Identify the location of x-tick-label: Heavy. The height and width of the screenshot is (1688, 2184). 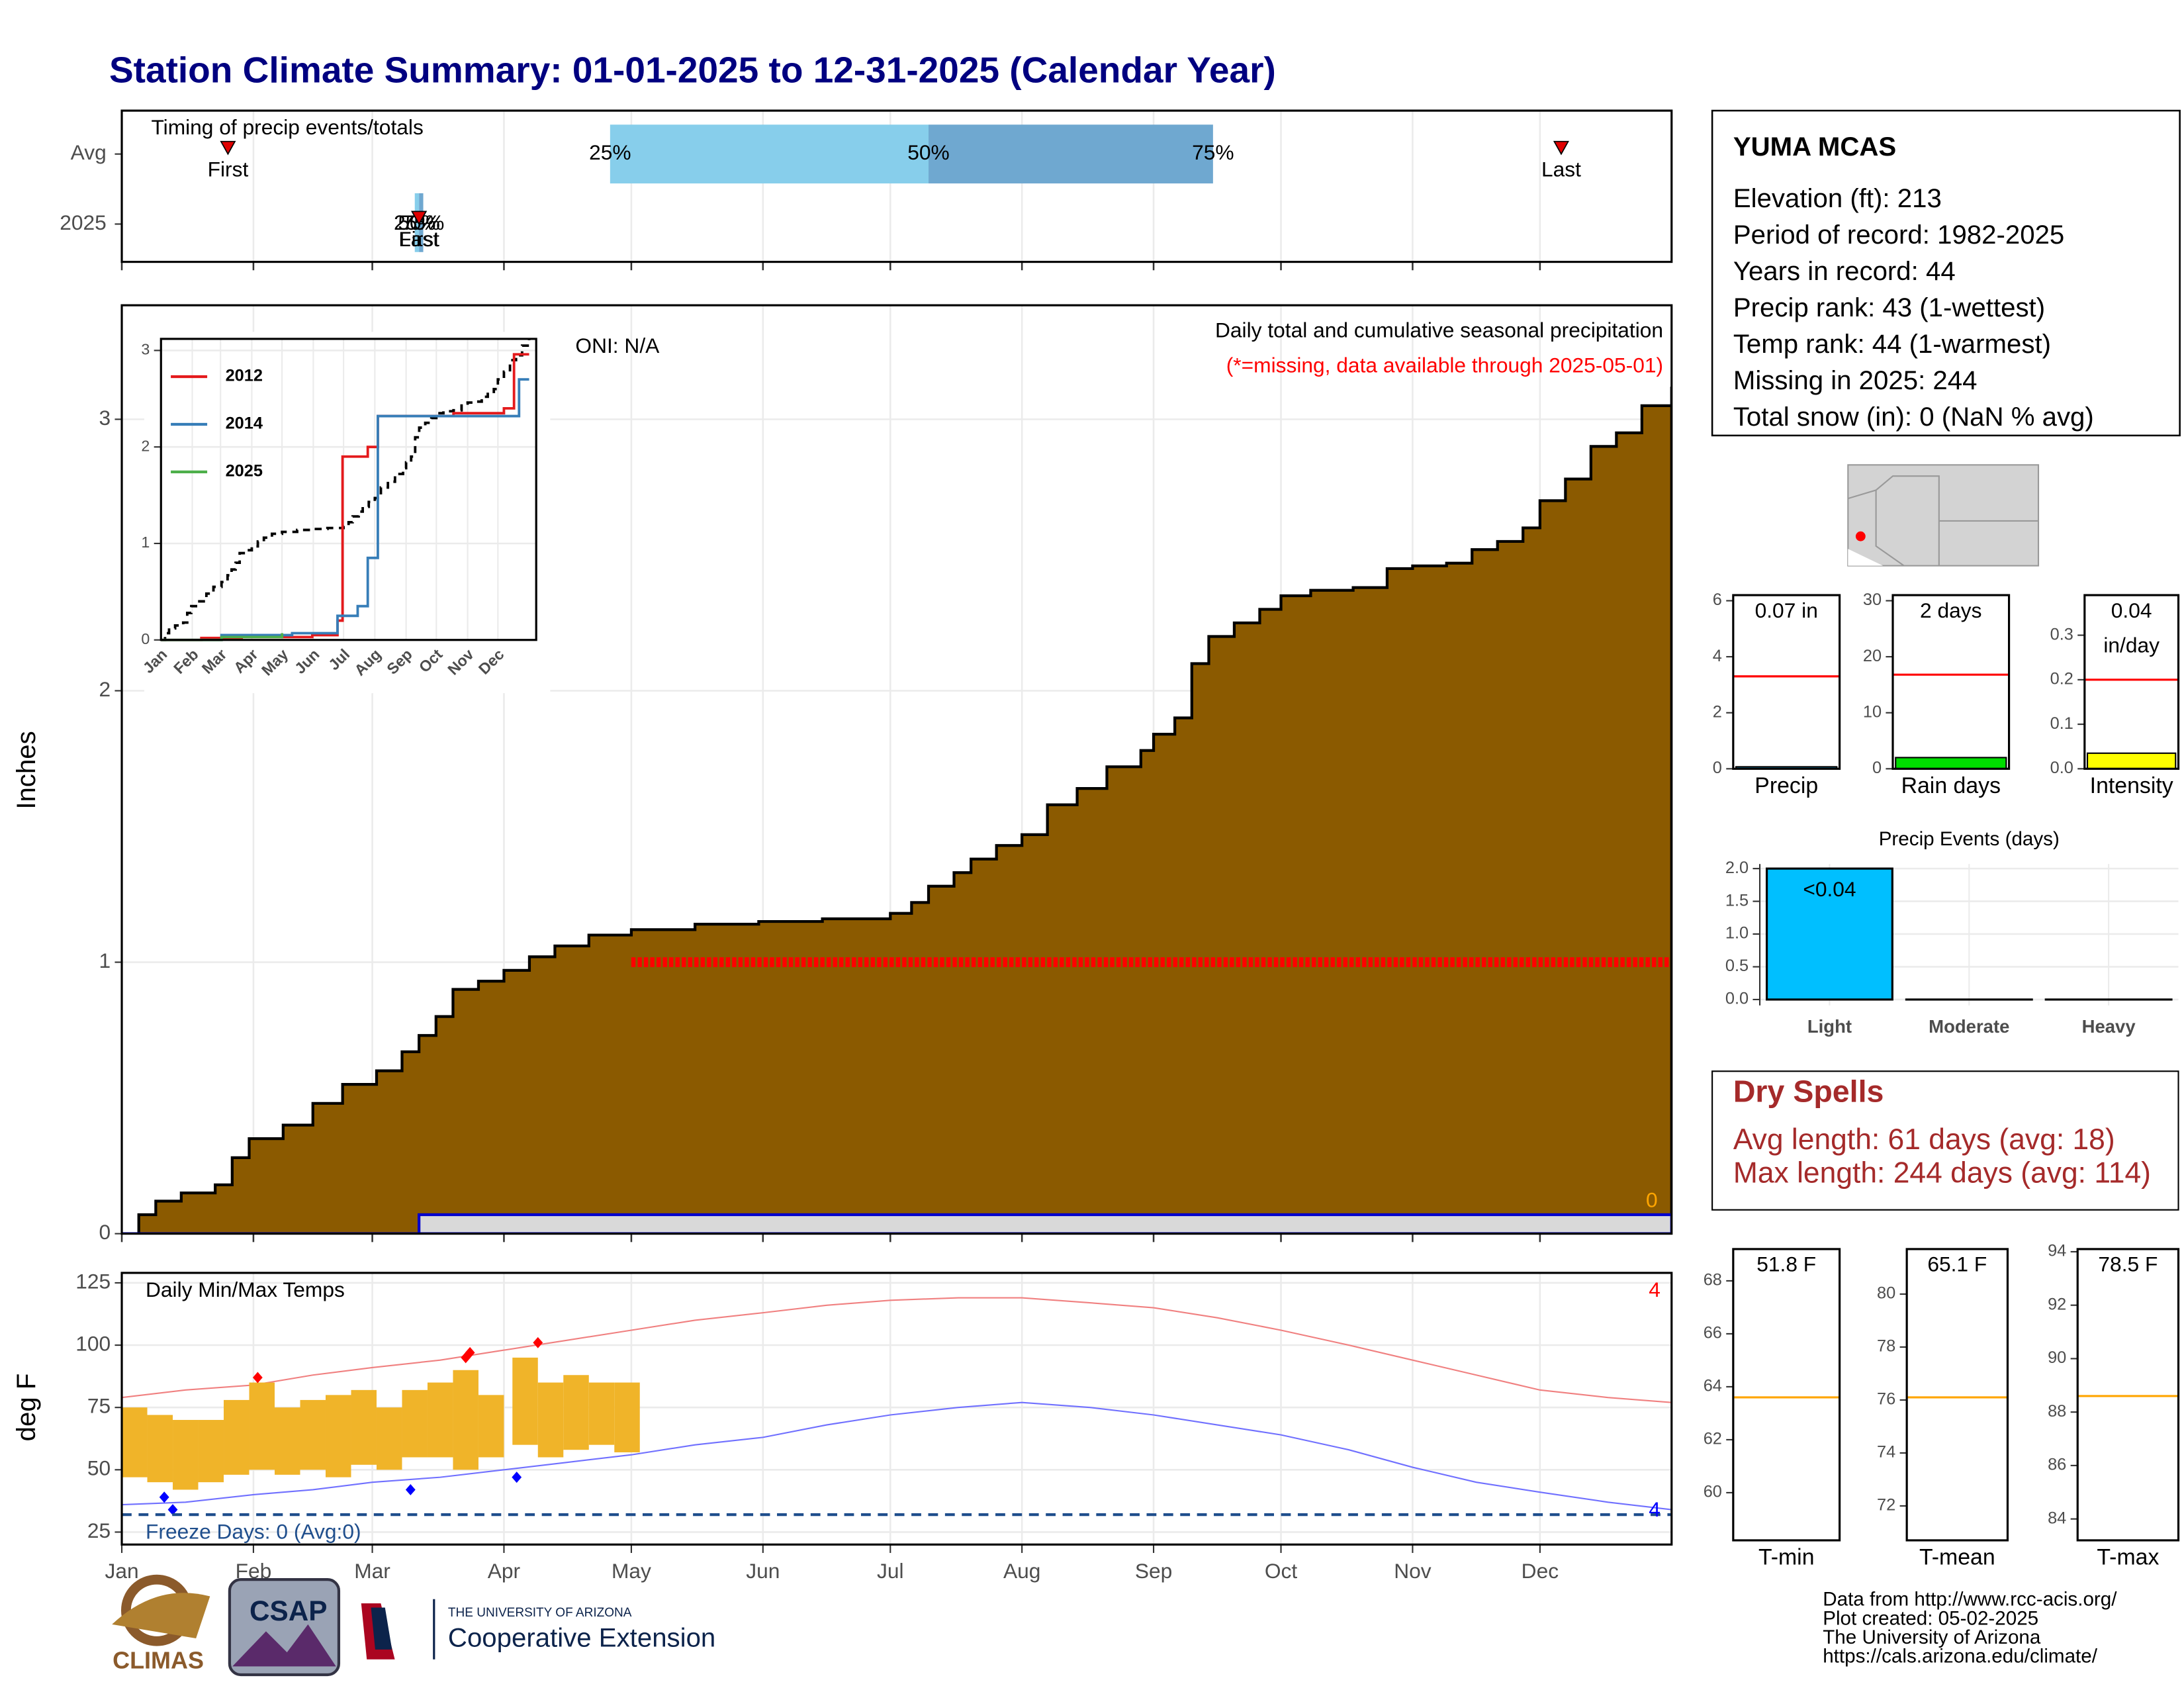
(2109, 1026).